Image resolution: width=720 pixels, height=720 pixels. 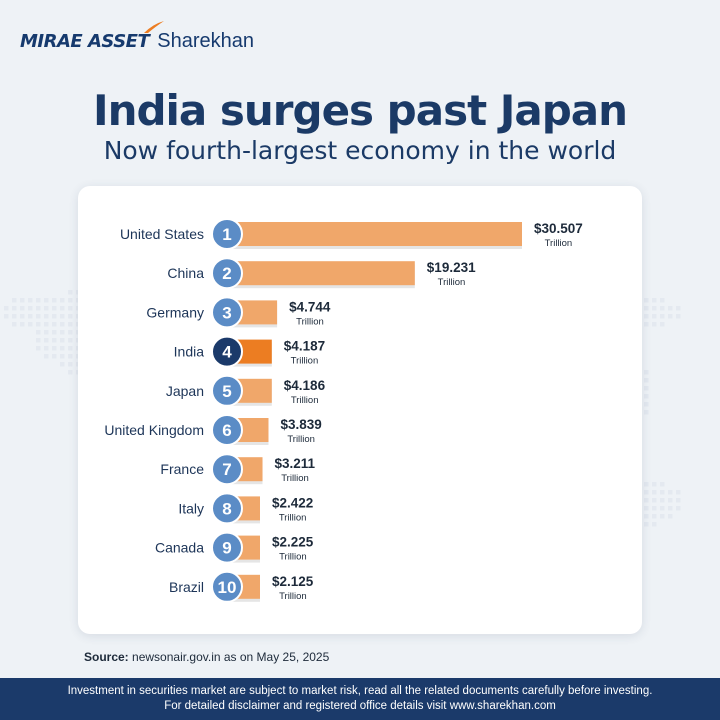 What do you see at coordinates (231, 657) in the screenshot?
I see `source-text: newsonair.gov.in as on May 25, 2025` at bounding box center [231, 657].